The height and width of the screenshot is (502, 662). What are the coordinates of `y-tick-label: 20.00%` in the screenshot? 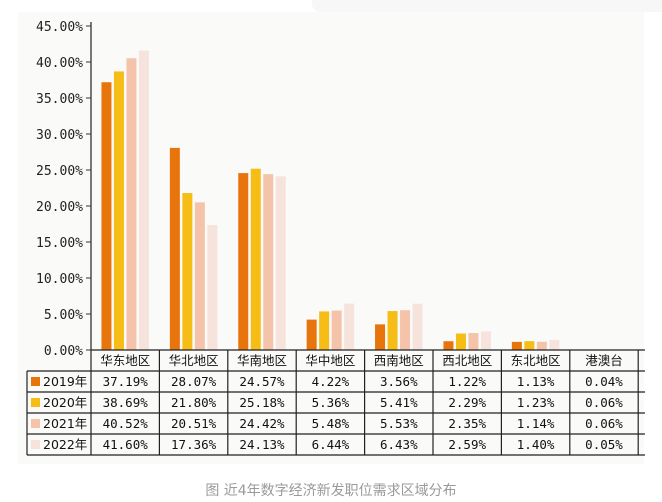 It's located at (59, 207).